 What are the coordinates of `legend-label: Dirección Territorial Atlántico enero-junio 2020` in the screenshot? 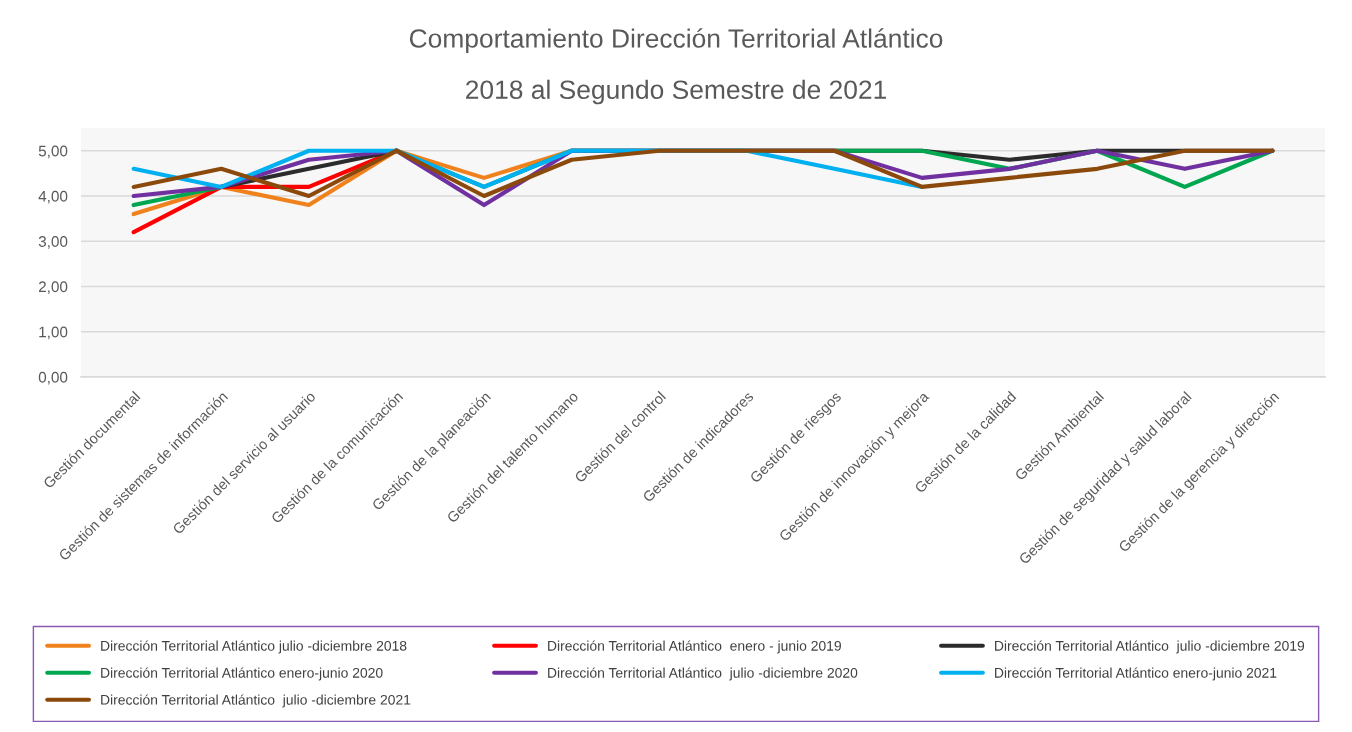 It's located at (242, 674).